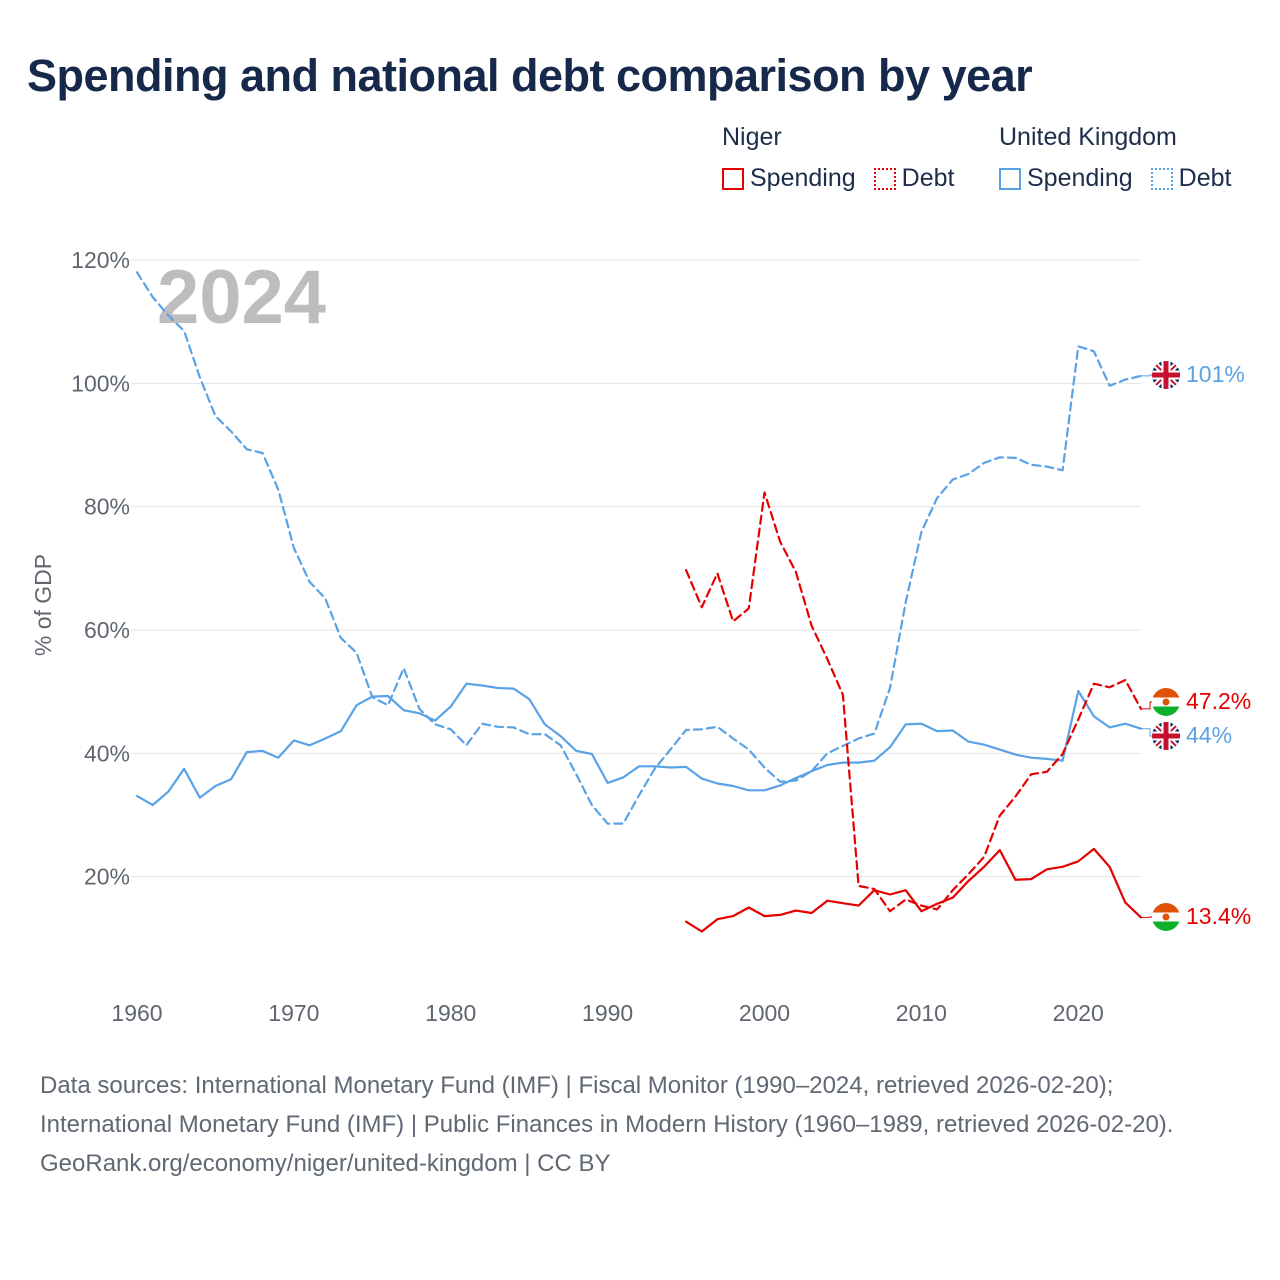 This screenshot has width=1280, height=1280. Describe the element at coordinates (100, 568) in the screenshot. I see `y-axis: 20% 40% 60% 80% 100% 120%` at that location.